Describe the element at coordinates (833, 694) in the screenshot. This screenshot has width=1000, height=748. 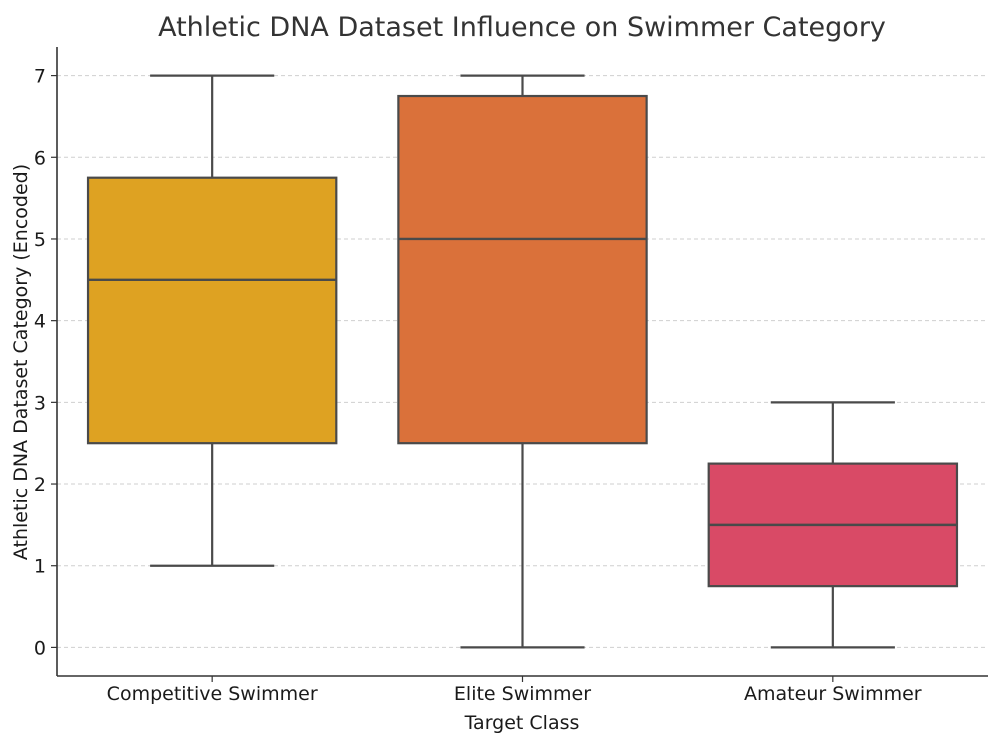
I see `x-tick-label: Amateur Swimmer` at that location.